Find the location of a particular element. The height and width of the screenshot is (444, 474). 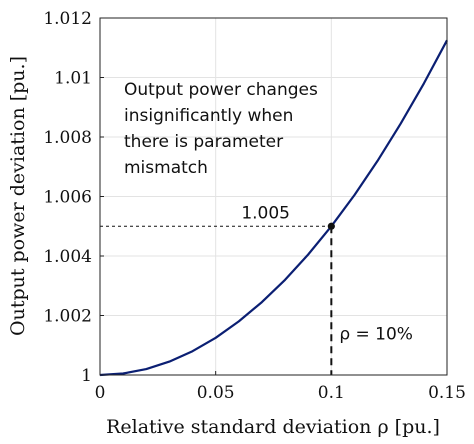

x-tick-label: 0.1 is located at coordinates (331, 393).